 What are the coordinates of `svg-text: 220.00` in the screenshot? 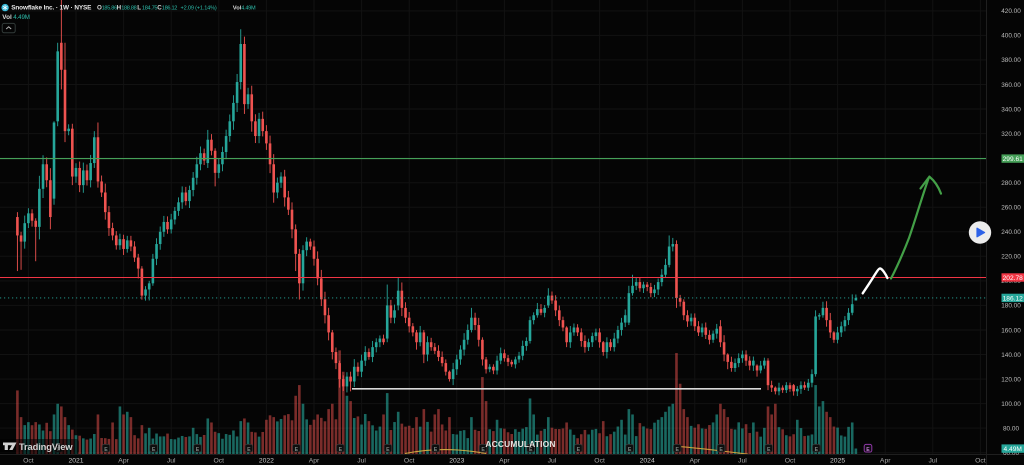 It's located at (1011, 257).